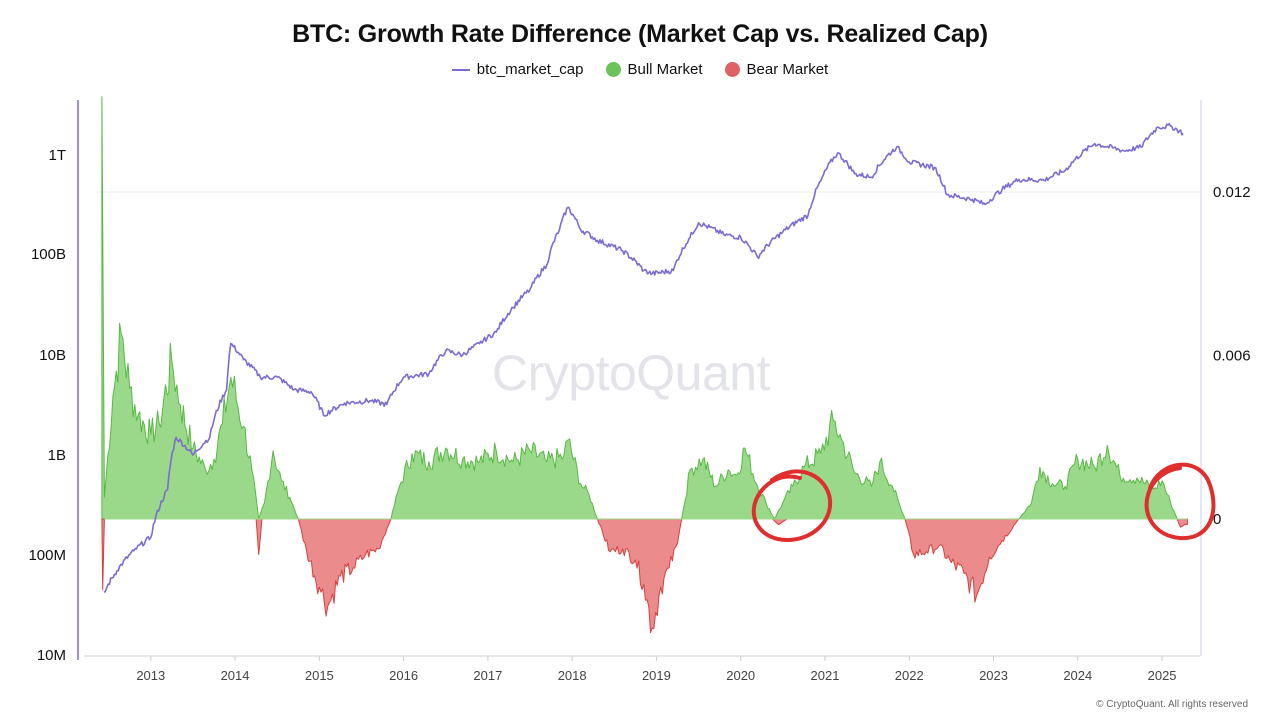 Image resolution: width=1280 pixels, height=720 pixels. What do you see at coordinates (57, 455) in the screenshot?
I see `left-axis-tick-label: 1B` at bounding box center [57, 455].